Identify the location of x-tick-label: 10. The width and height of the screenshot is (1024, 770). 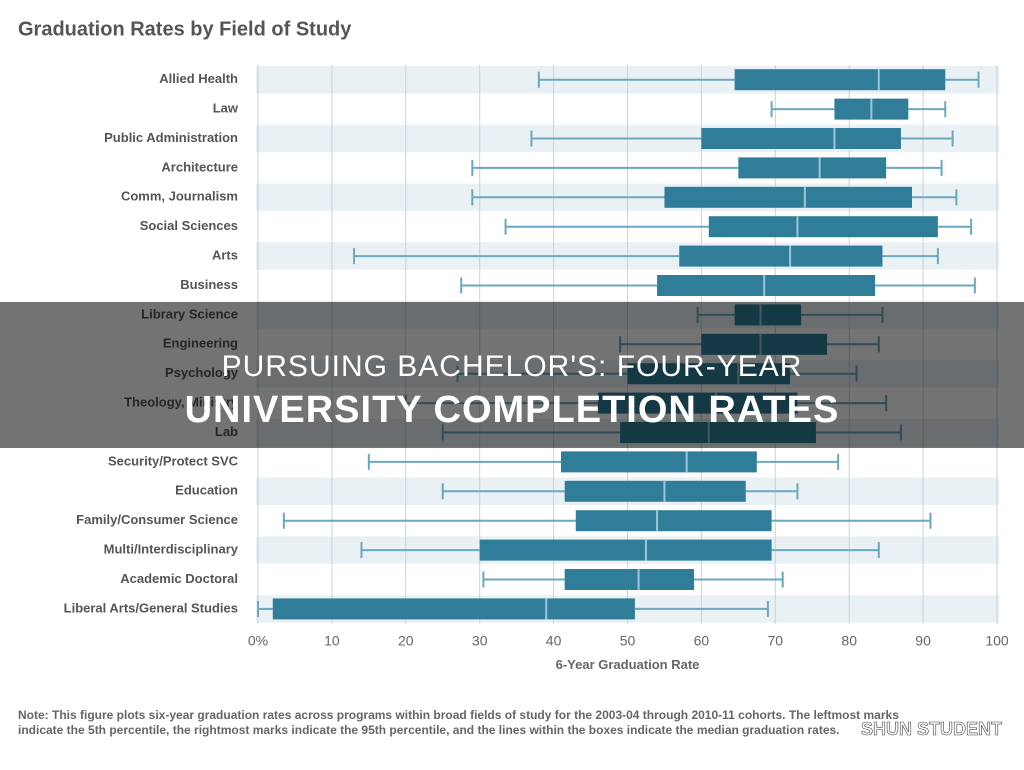
(332, 640).